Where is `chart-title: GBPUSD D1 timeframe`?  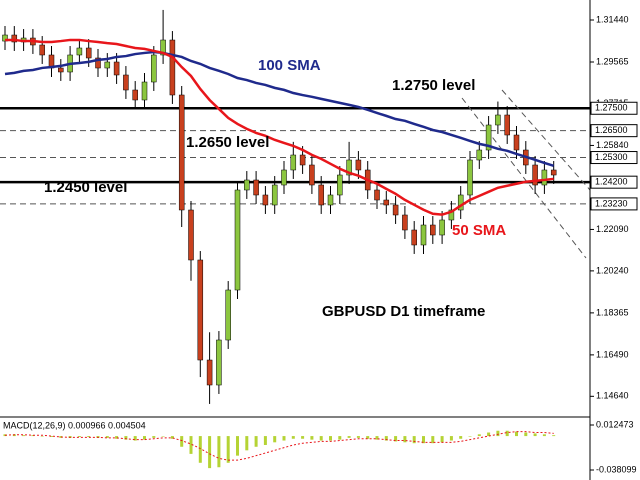 chart-title: GBPUSD D1 timeframe is located at coordinates (403, 311).